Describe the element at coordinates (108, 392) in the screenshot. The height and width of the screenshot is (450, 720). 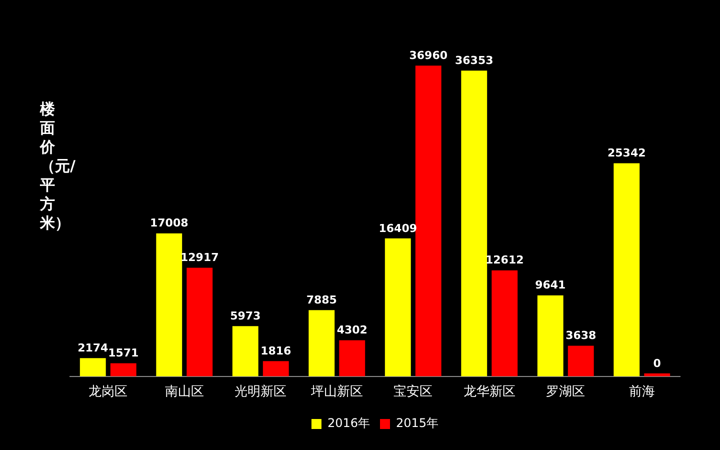
I see `x-tick-label: 龙岗区` at that location.